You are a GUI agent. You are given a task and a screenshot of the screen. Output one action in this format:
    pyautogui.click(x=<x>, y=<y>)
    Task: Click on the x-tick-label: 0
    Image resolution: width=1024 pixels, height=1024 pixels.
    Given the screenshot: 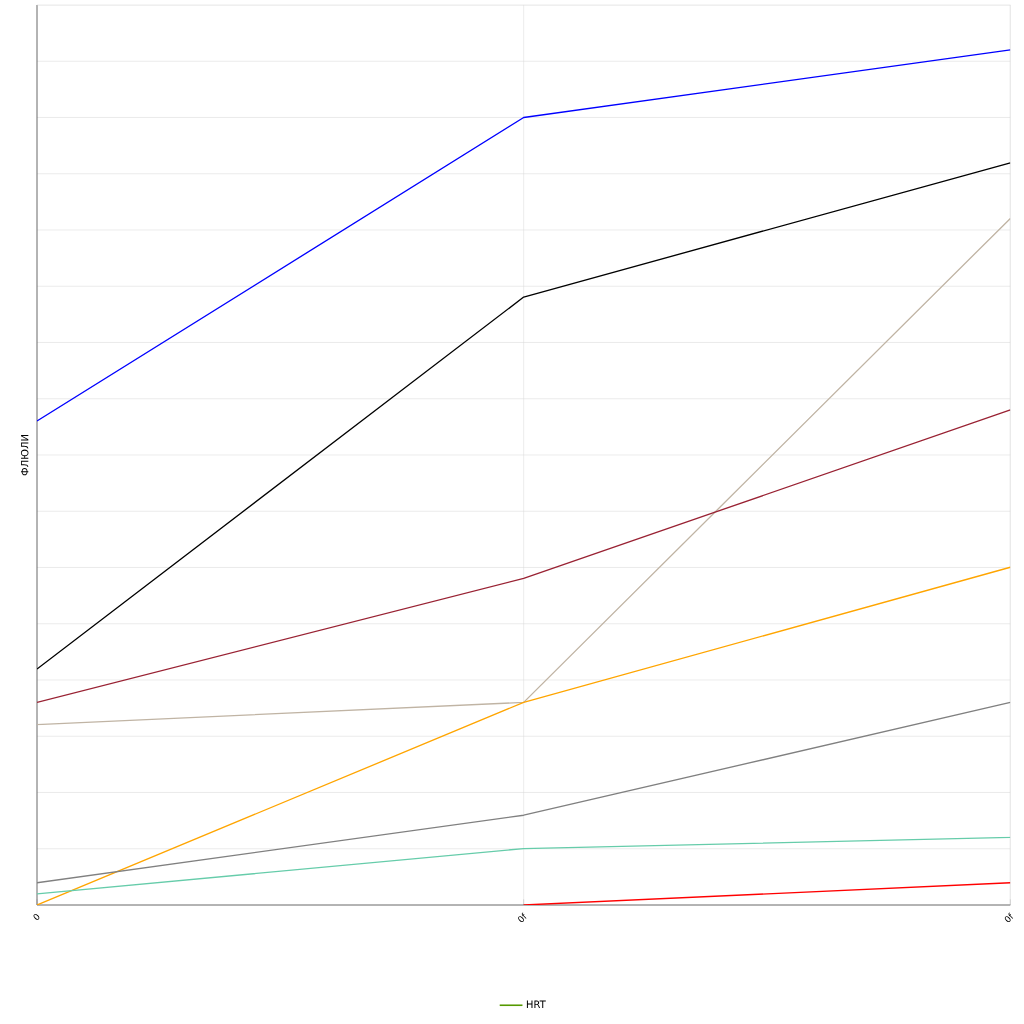 What is the action you would take?
    pyautogui.click(x=36, y=916)
    